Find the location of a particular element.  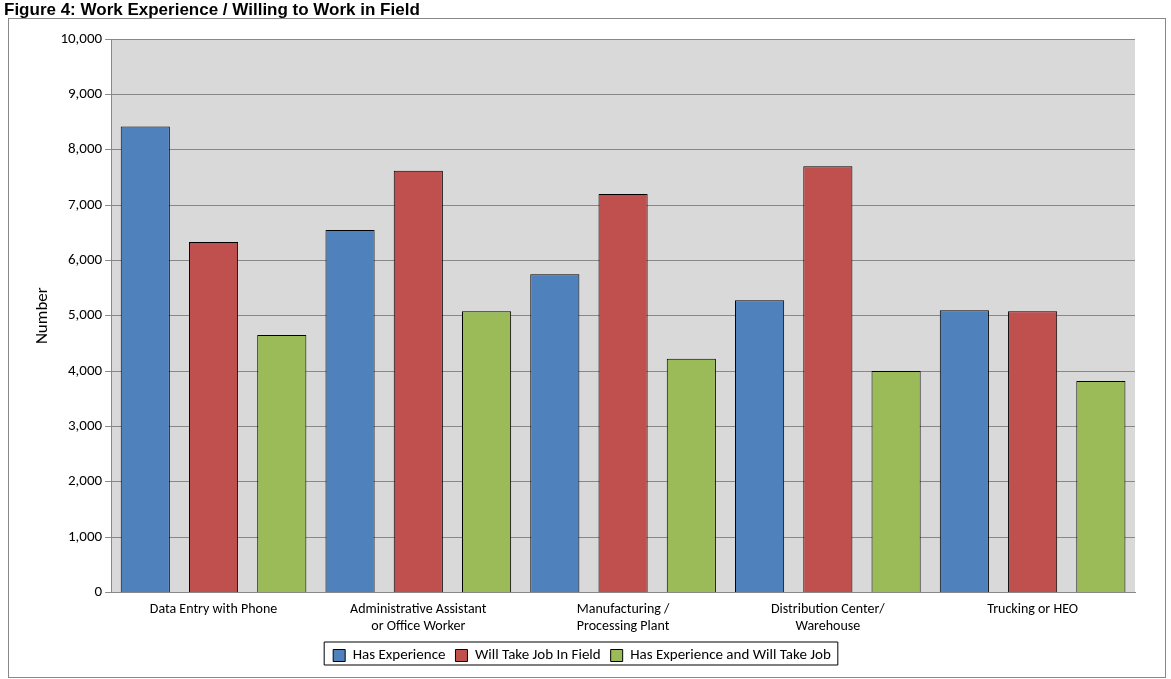

y-tick-label: 5,000 is located at coordinates (85, 314).